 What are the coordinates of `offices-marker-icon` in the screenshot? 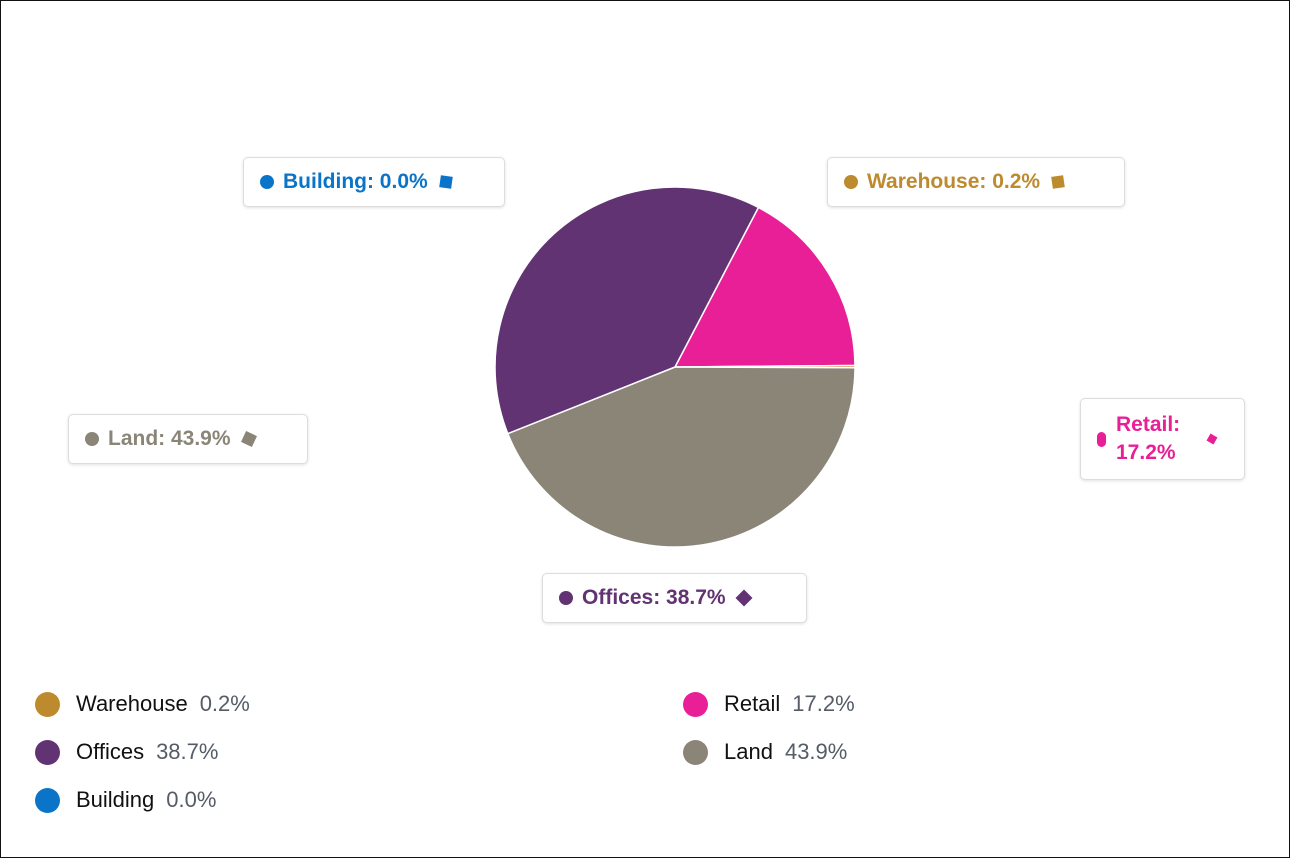 It's located at (744, 598).